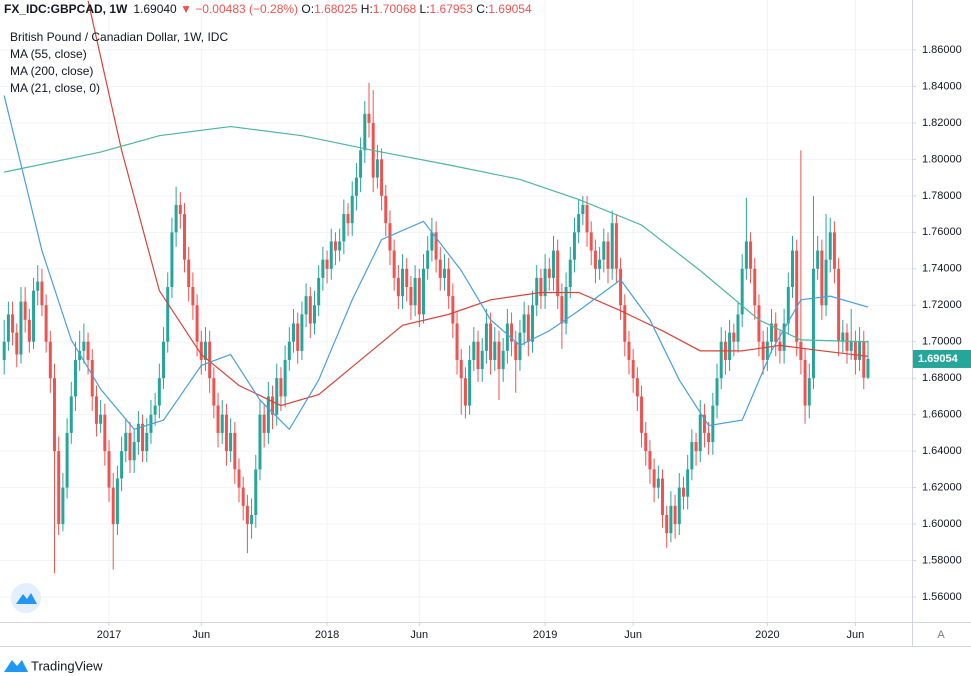  I want to click on logo-badge, so click(26, 598).